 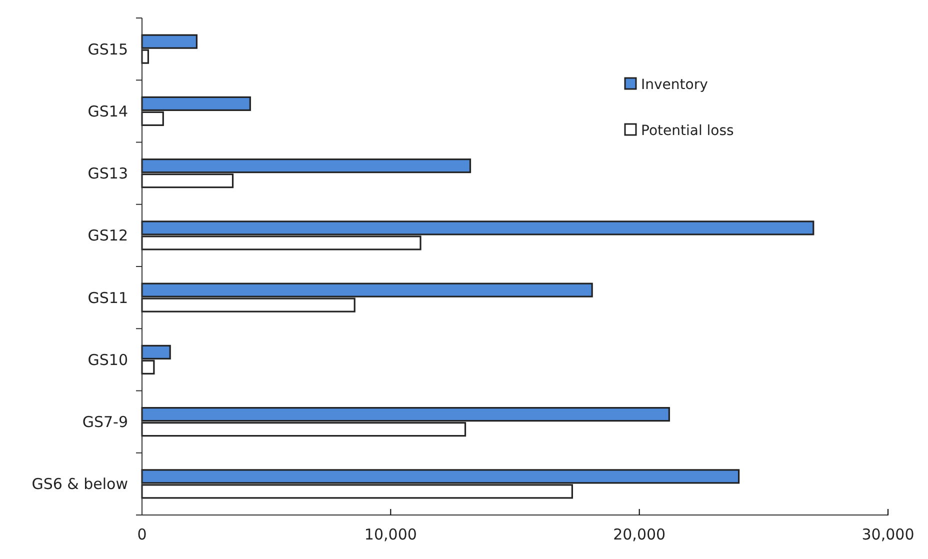 What do you see at coordinates (80, 484) in the screenshot?
I see `y-tick-label: GS6 & below` at bounding box center [80, 484].